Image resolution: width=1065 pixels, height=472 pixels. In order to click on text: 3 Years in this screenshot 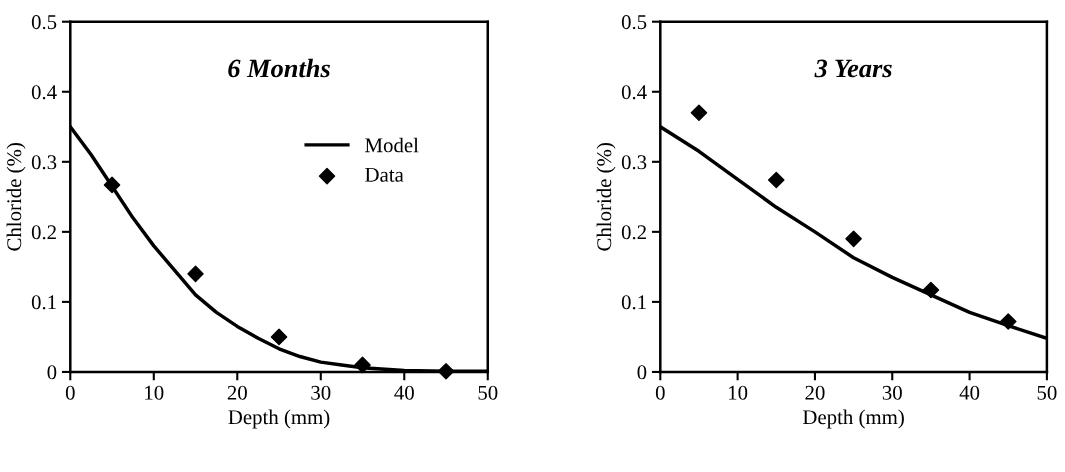, I will do `click(853, 68)`.